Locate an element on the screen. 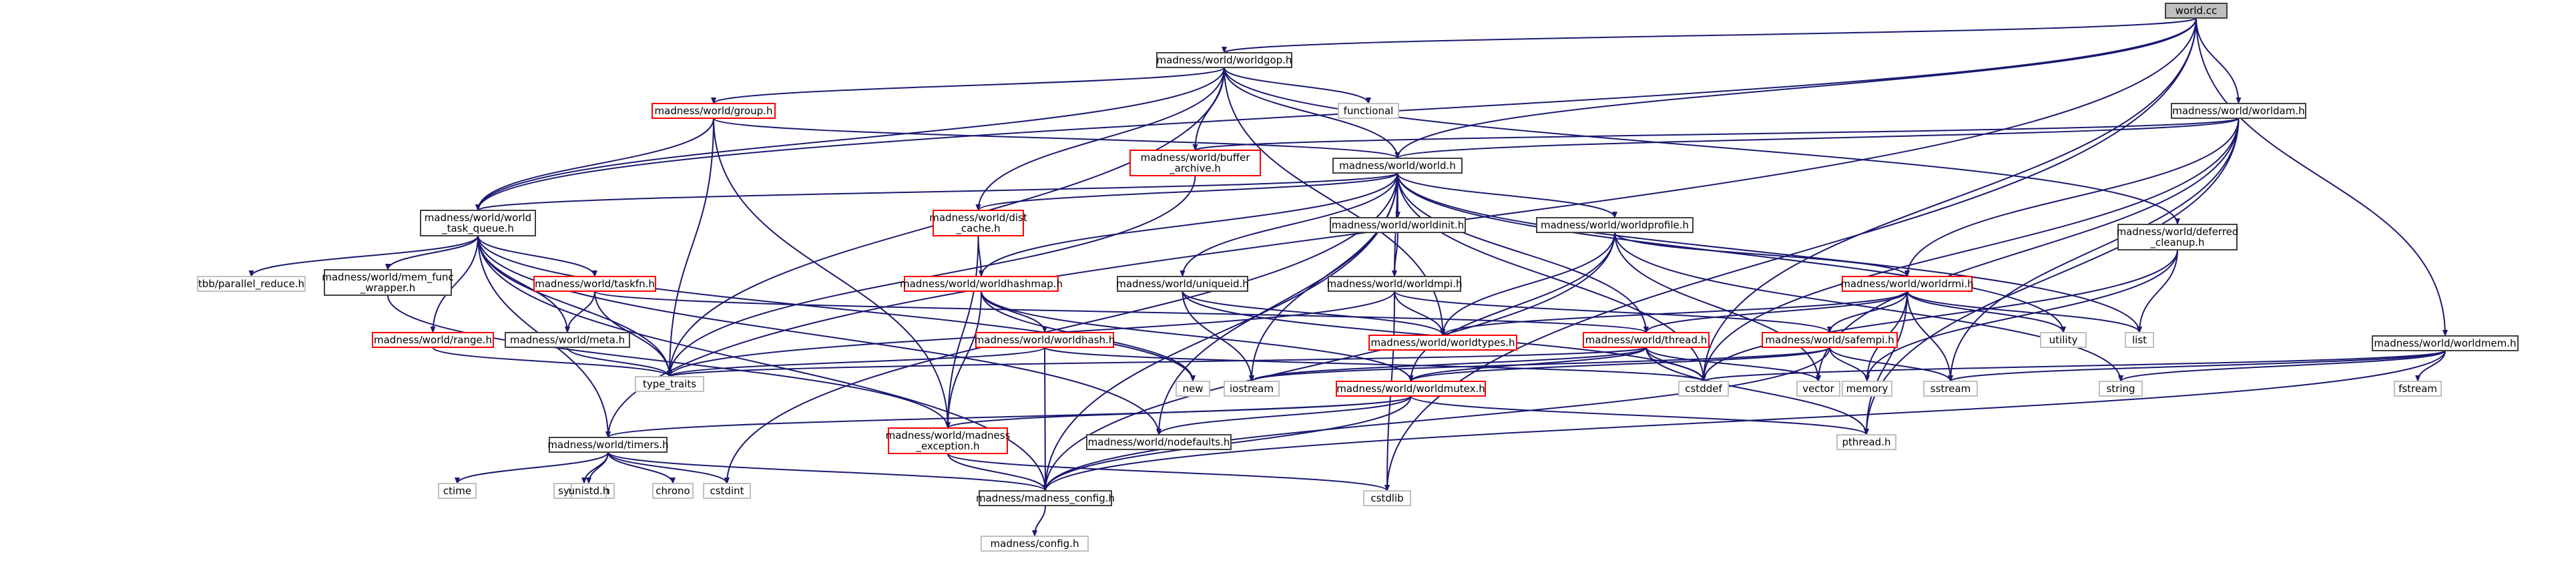  node-label: madness/world/uniqueid.h is located at coordinates (1182, 284).